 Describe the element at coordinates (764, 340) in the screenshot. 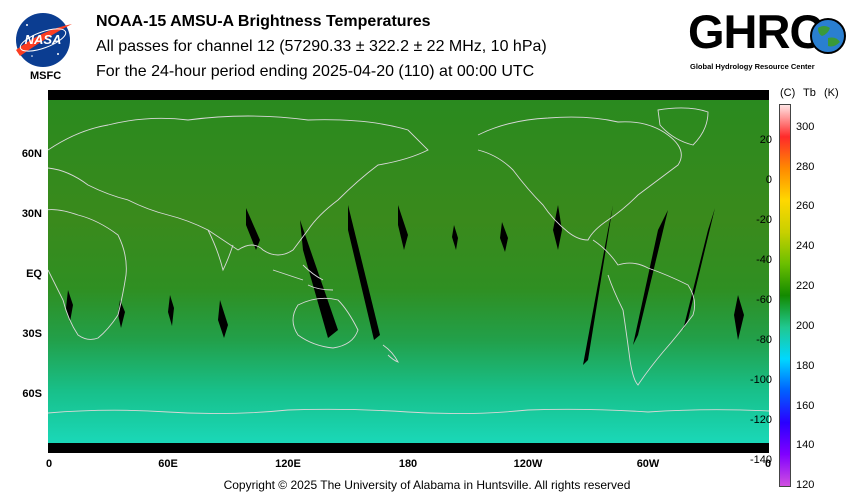

I see `colorbar-celsius-tick: -80` at that location.